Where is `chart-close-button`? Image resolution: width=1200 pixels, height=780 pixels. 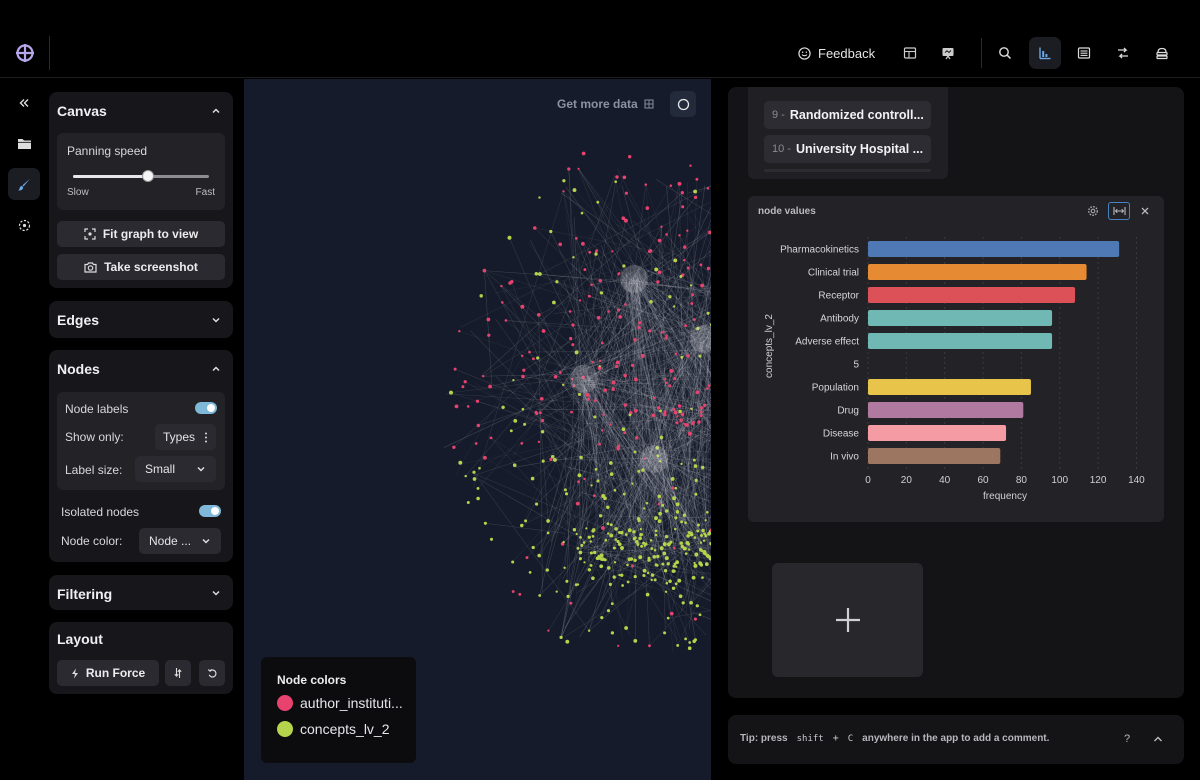
chart-close-button is located at coordinates (1145, 211).